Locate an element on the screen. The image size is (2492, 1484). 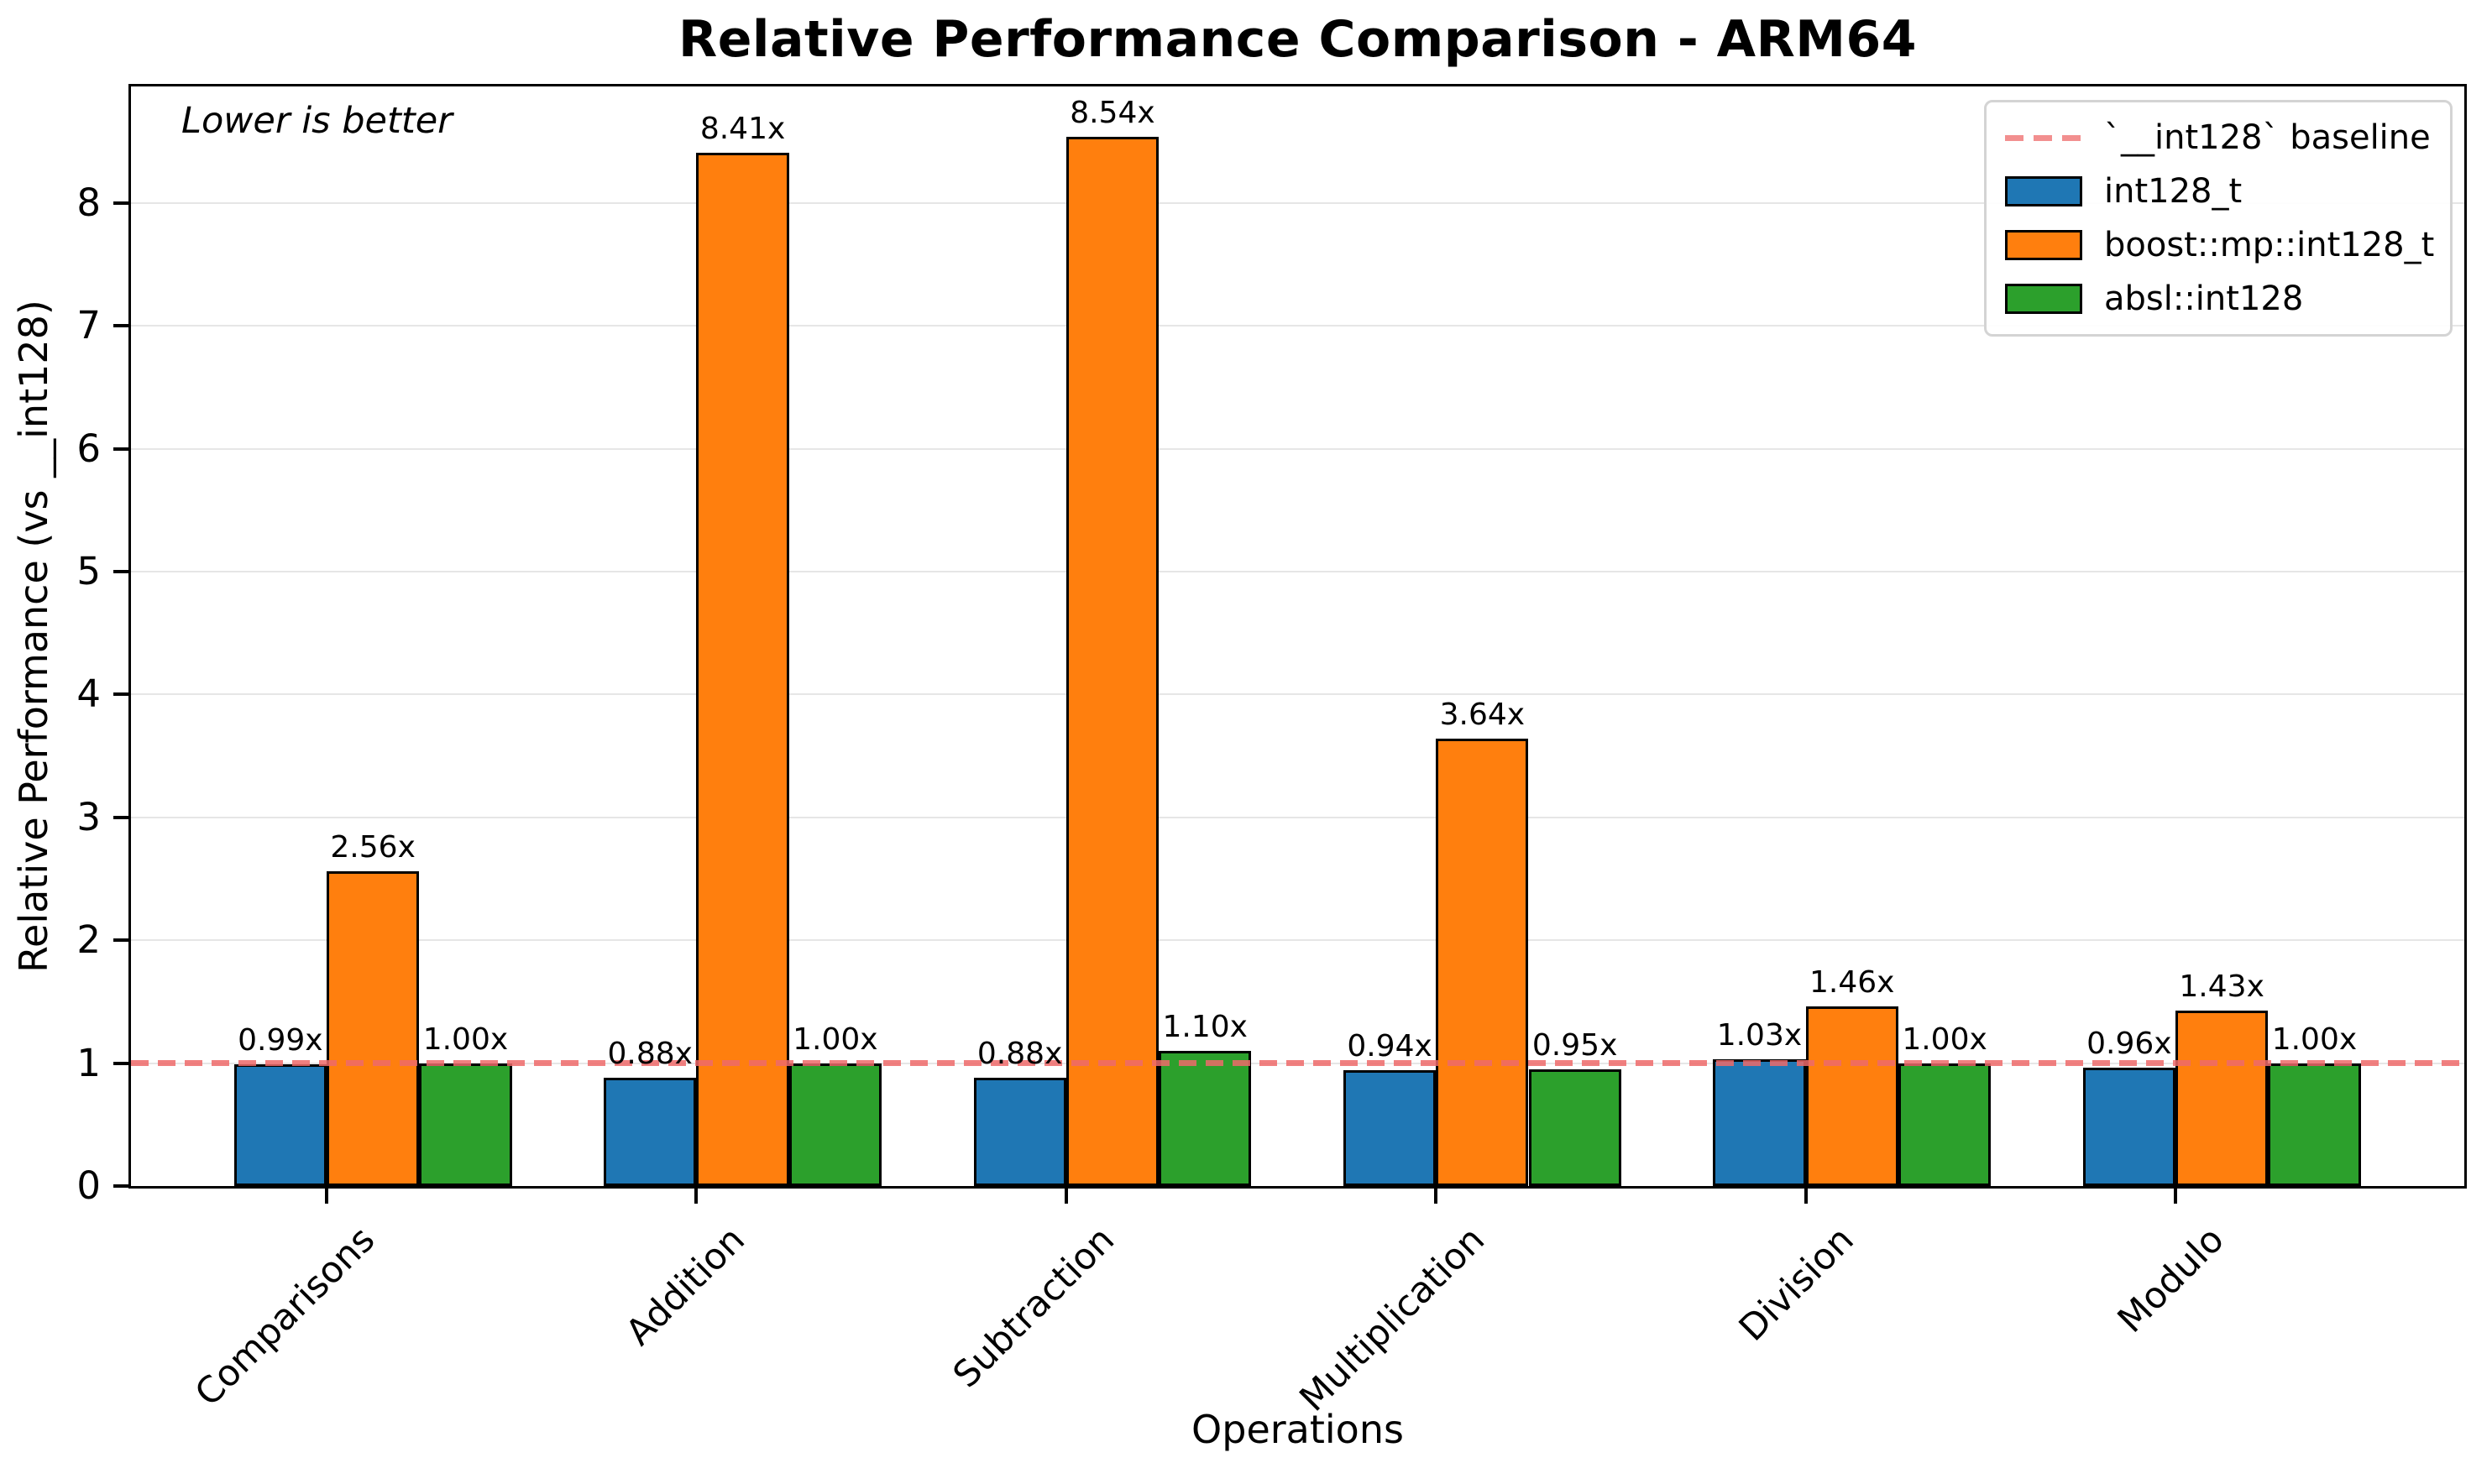
legend-label: absl::int128 is located at coordinates (2204, 299).